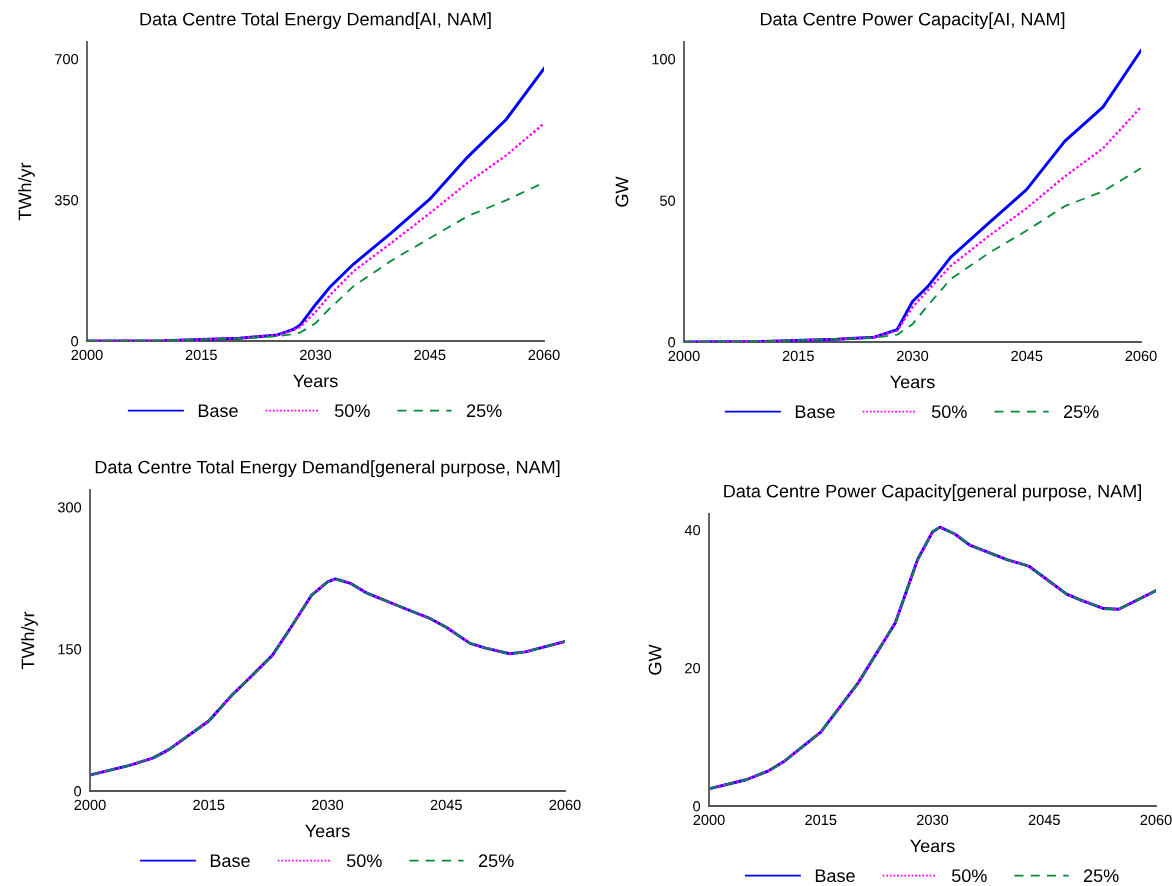 This screenshot has width=1172, height=886. Describe the element at coordinates (693, 668) in the screenshot. I see `y-tick-label: 20` at that location.